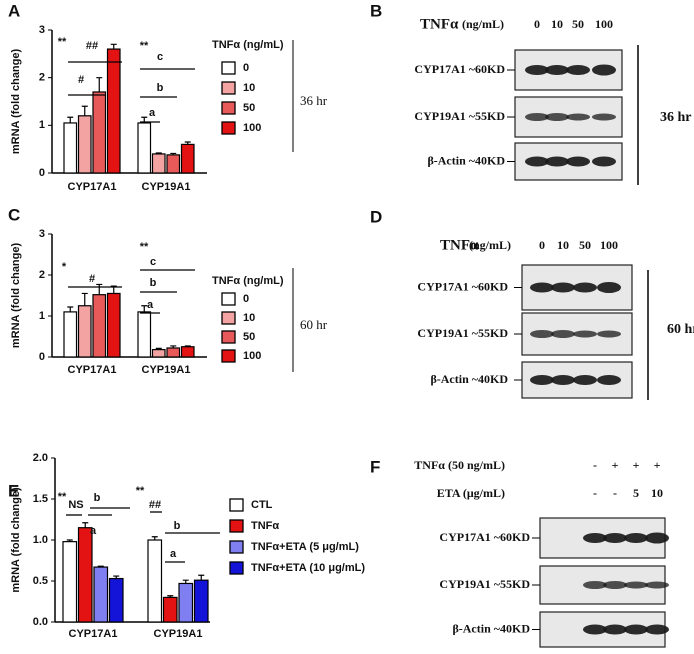 The height and width of the screenshot is (654, 694). Describe the element at coordinates (42, 78) in the screenshot. I see `y-tick-label: 2` at that location.